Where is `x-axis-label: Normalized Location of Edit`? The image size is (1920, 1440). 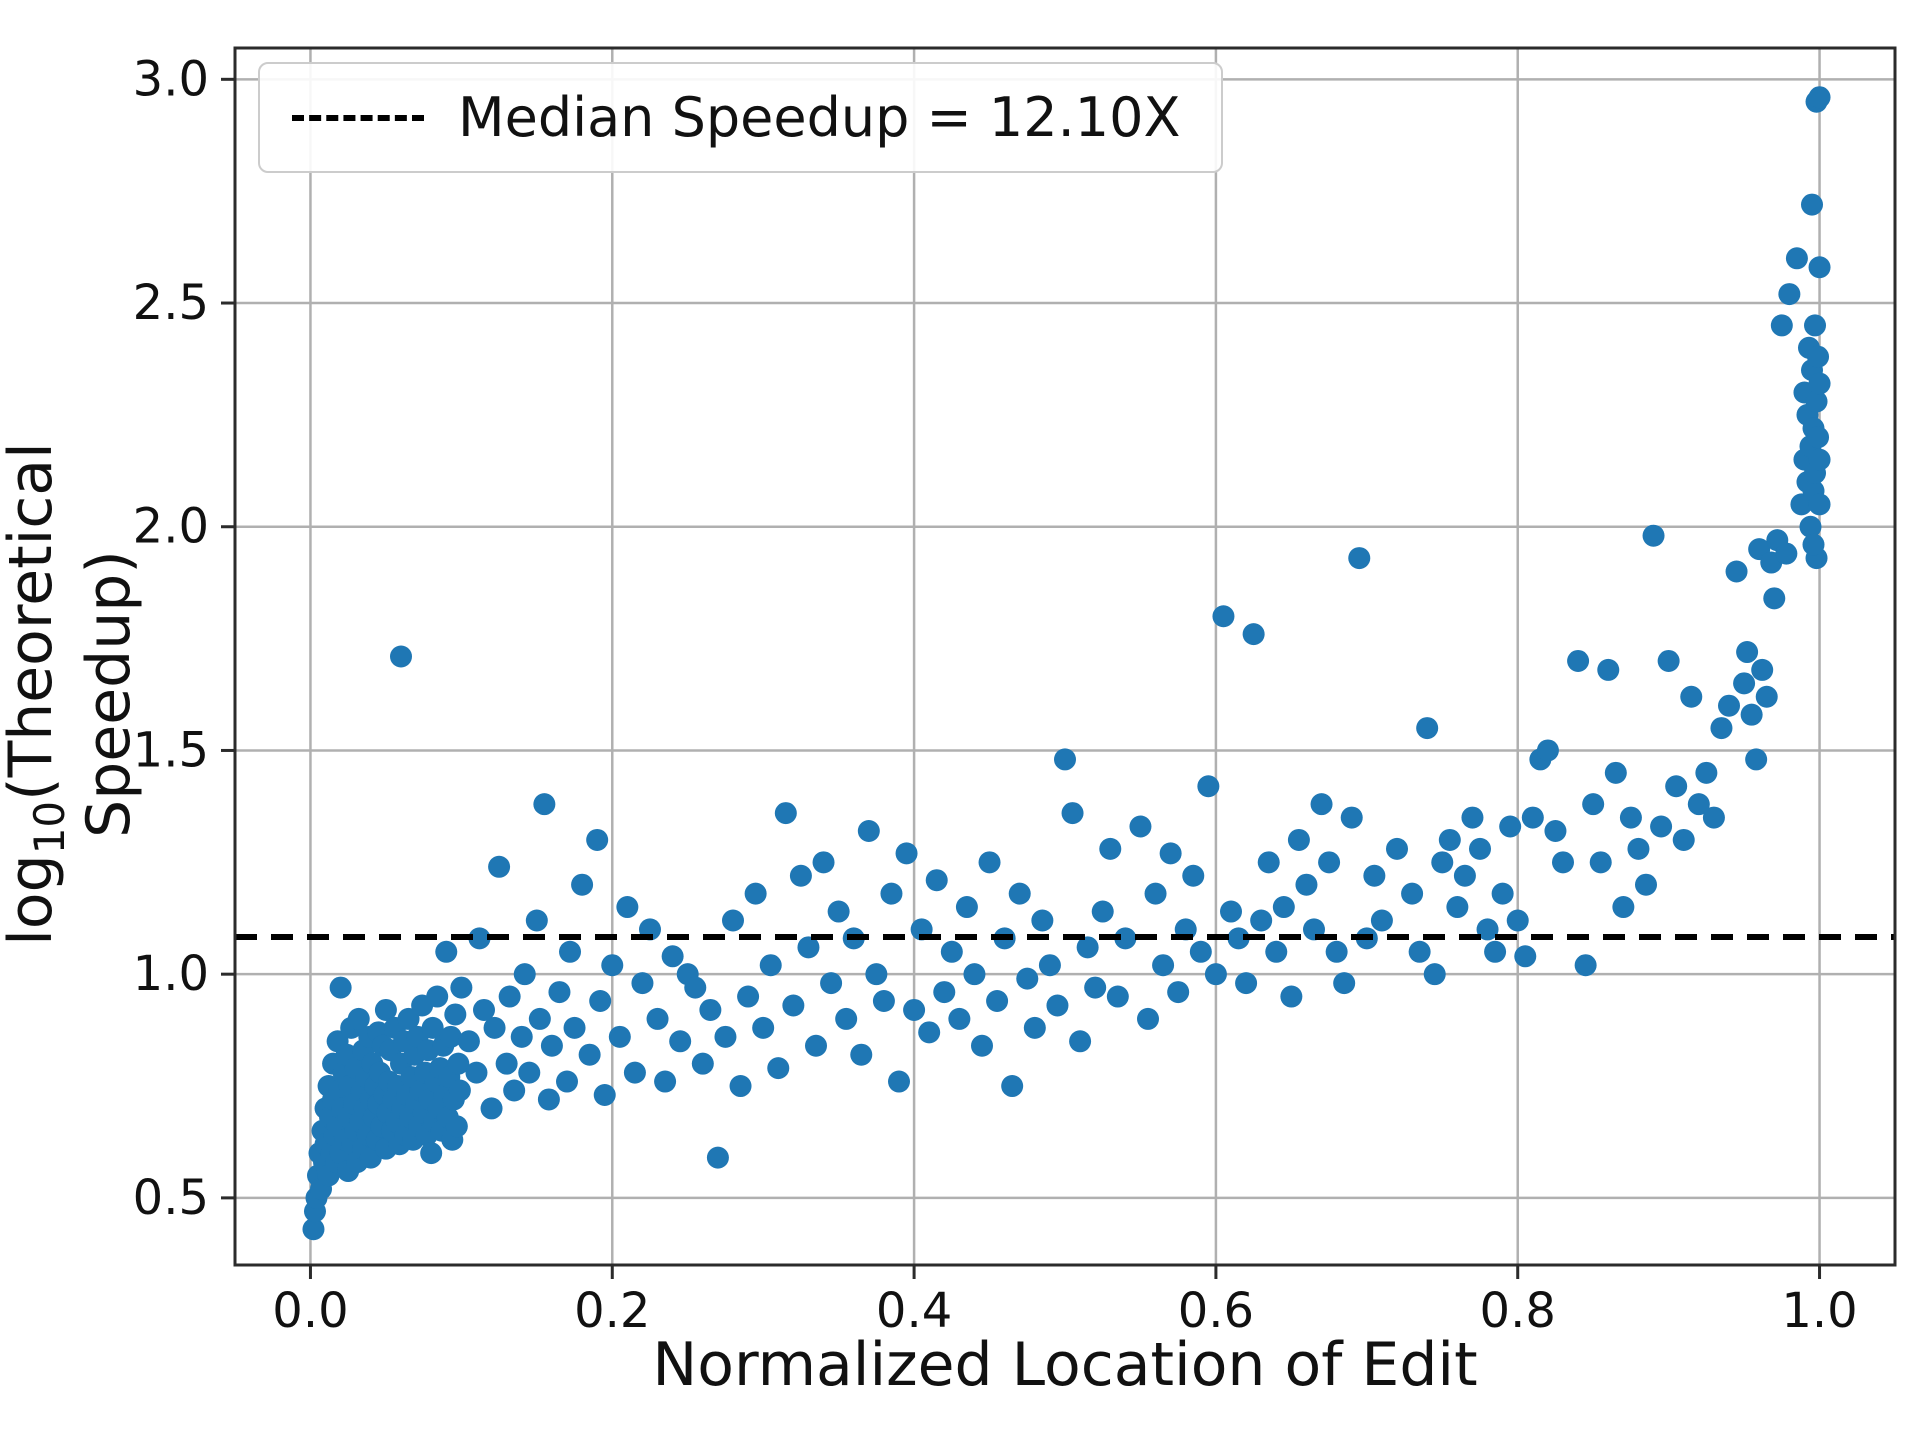 x-axis-label: Normalized Location of Edit is located at coordinates (1065, 1365).